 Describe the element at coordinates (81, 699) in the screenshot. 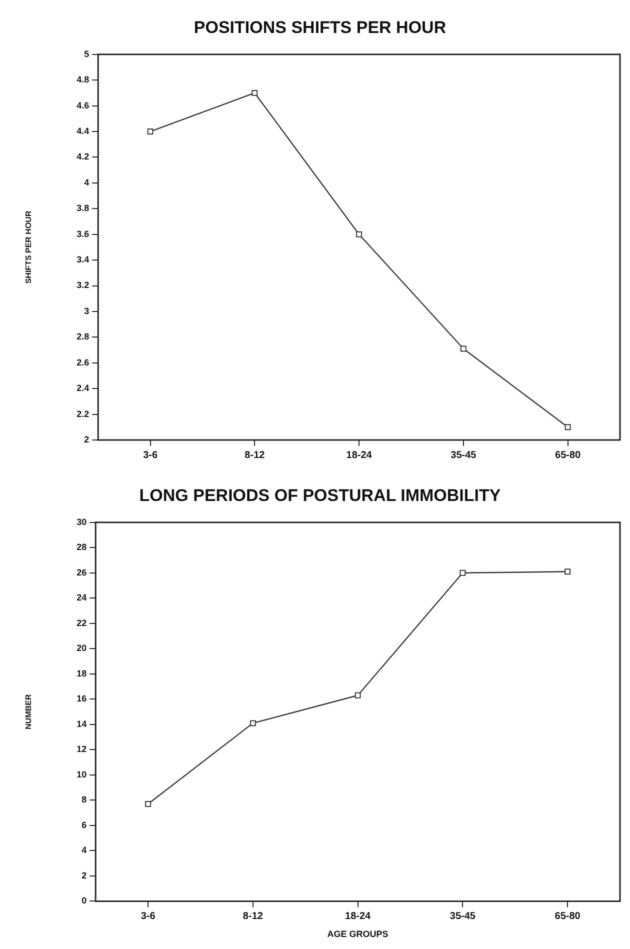

I see `y-tick-label: 16` at that location.